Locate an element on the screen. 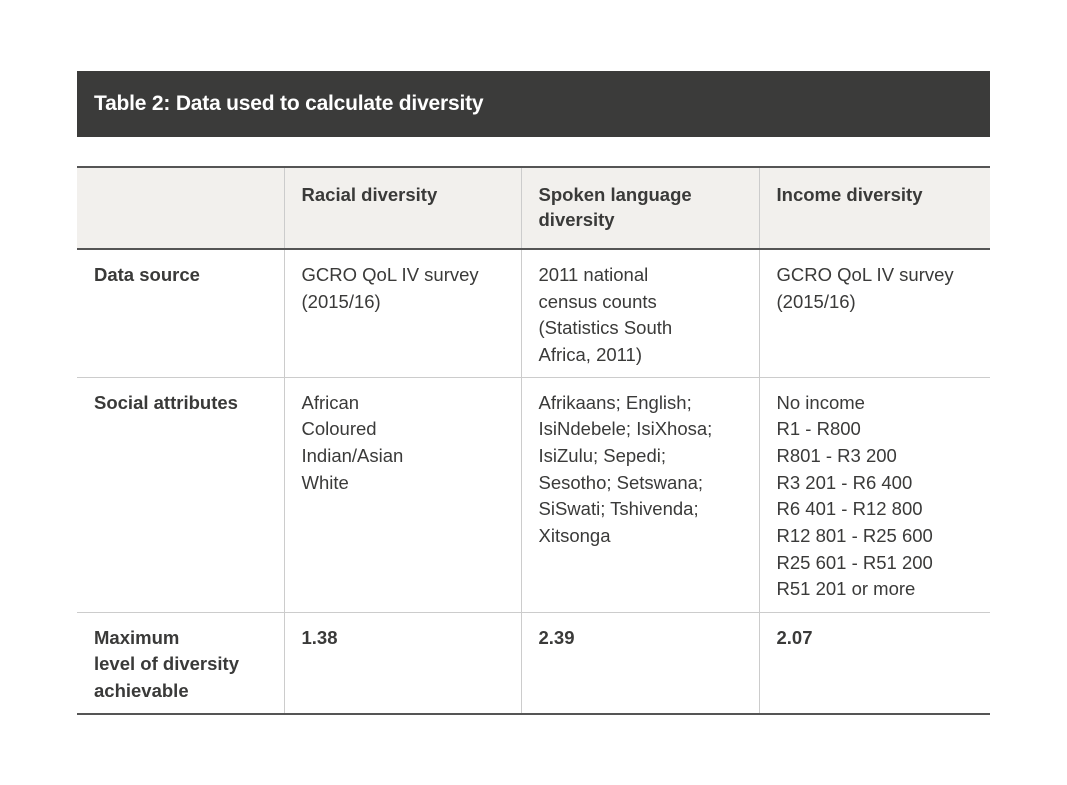  income-bracket: R3 201 - R6 400 is located at coordinates (844, 482).